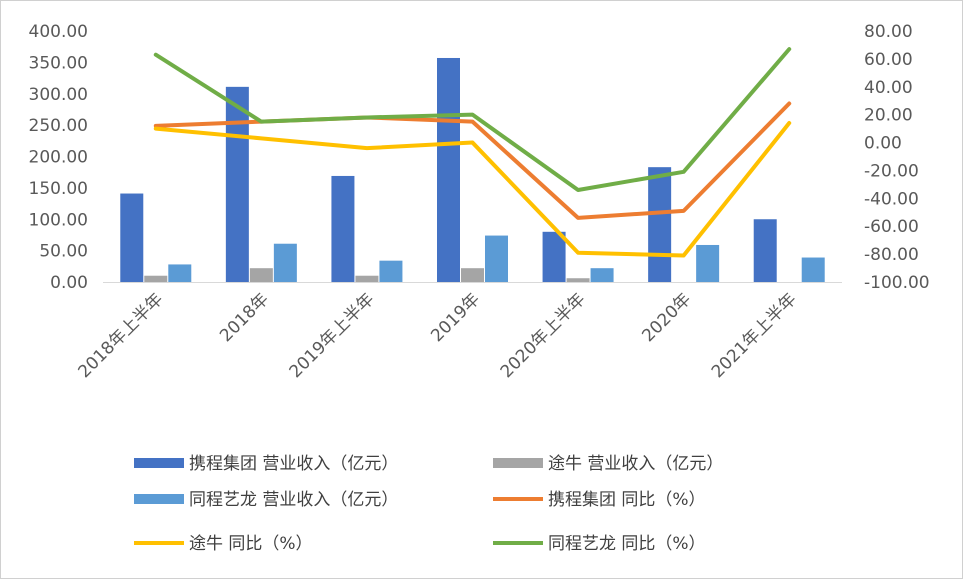 The width and height of the screenshot is (963, 579). What do you see at coordinates (627, 544) in the screenshot?
I see `legend-label: 同程艺龙 同比（%）` at bounding box center [627, 544].